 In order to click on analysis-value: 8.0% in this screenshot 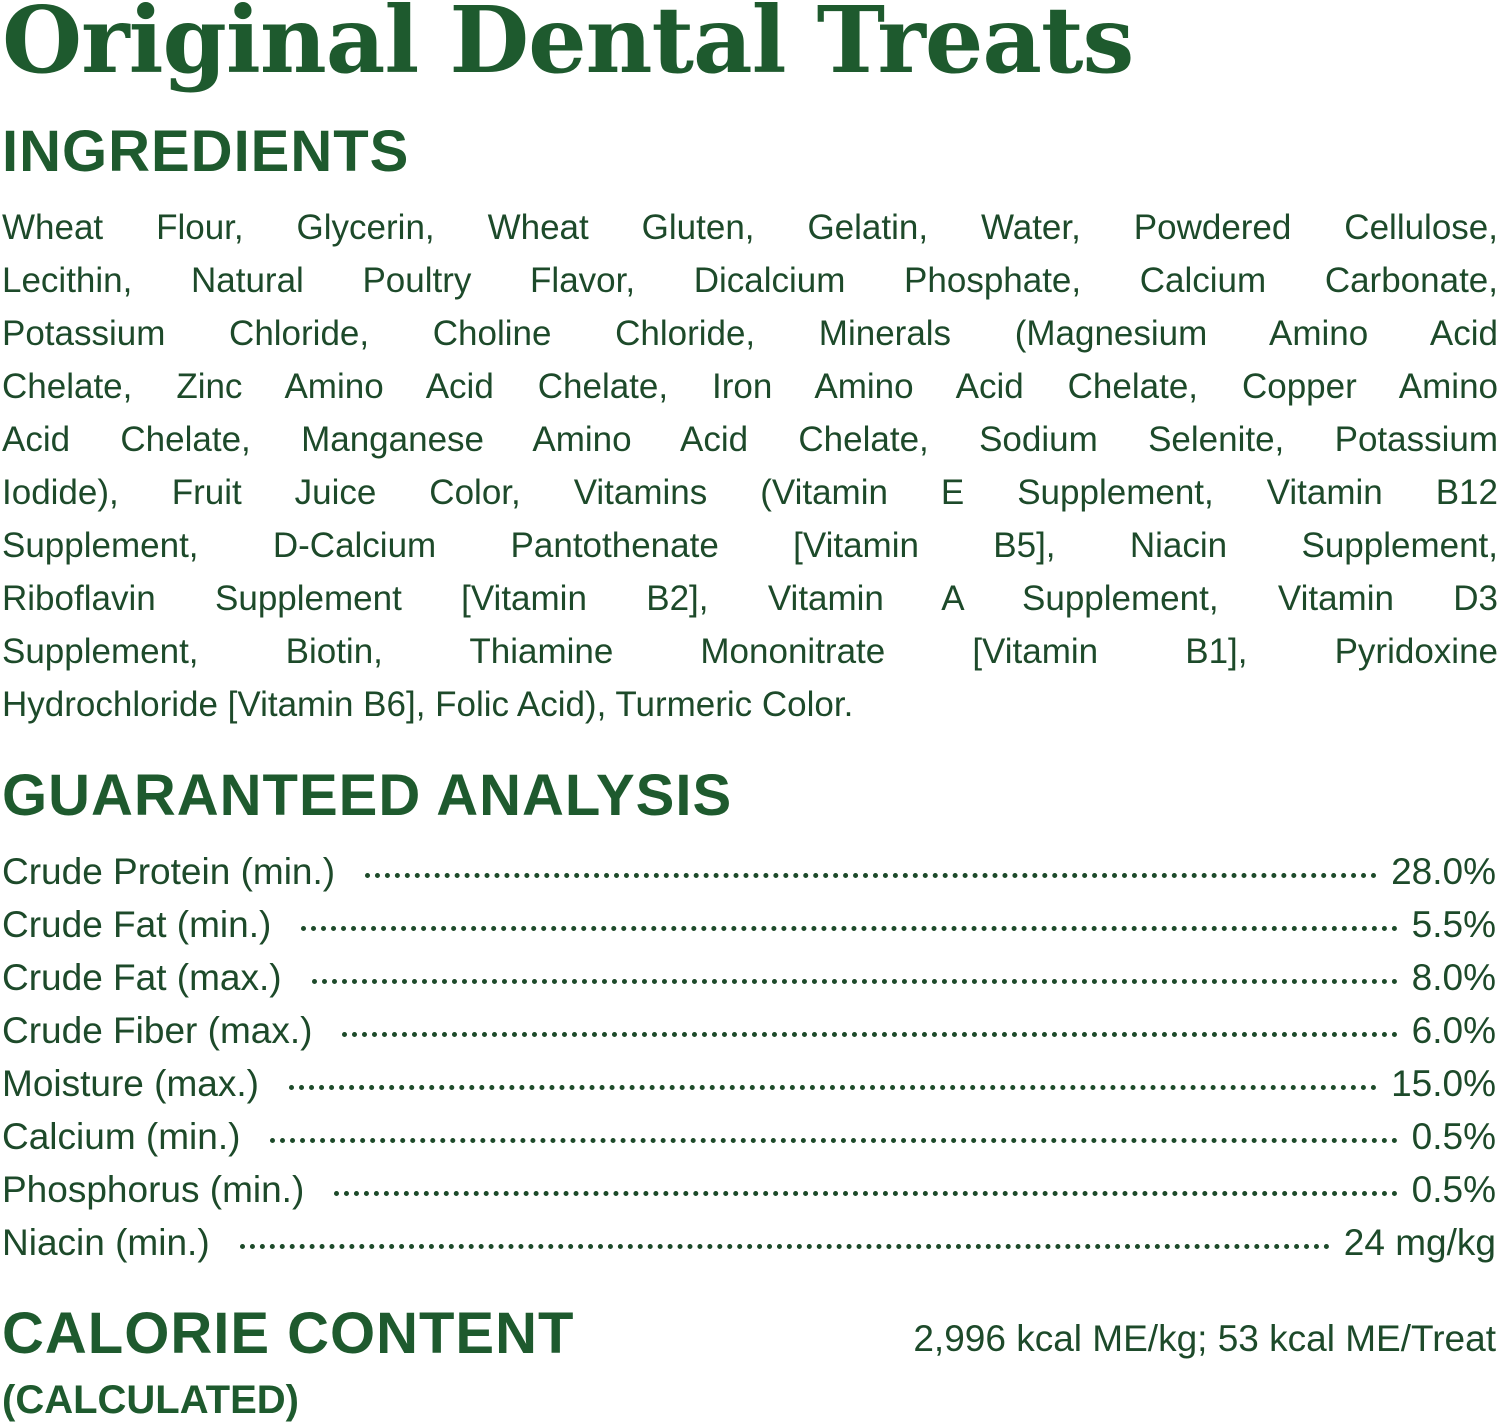, I will do `click(1453, 977)`.